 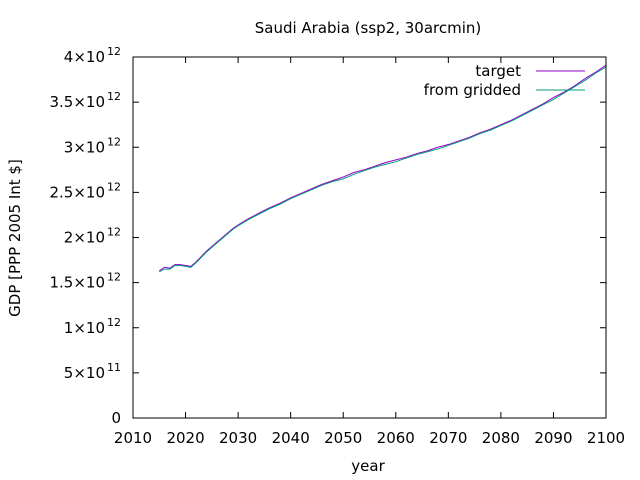 I want to click on x-tick-label: 2030, so click(x=238, y=438).